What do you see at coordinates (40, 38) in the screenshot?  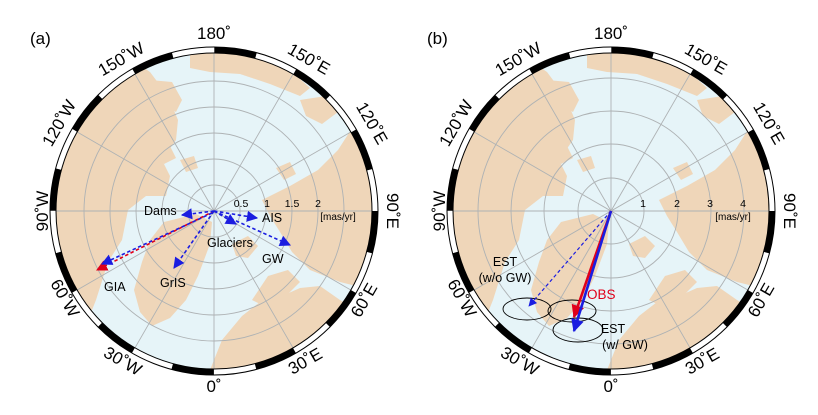 I see `panel-a-label: (a)` at bounding box center [40, 38].